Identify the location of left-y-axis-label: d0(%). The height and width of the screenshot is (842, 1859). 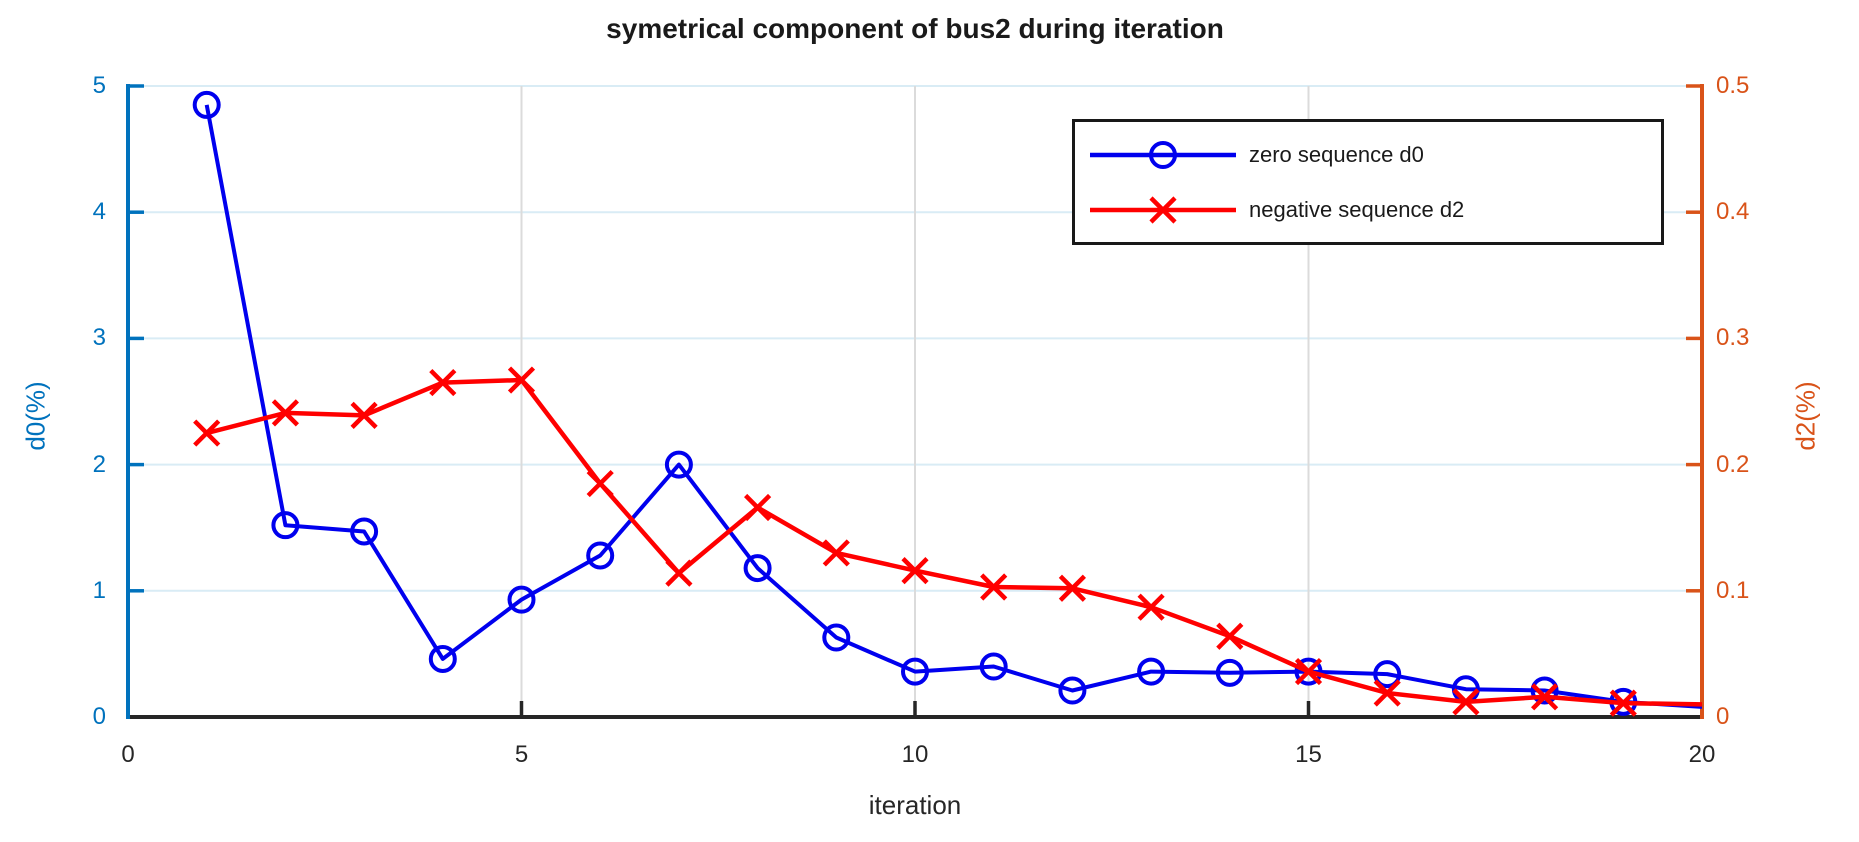
(35, 416).